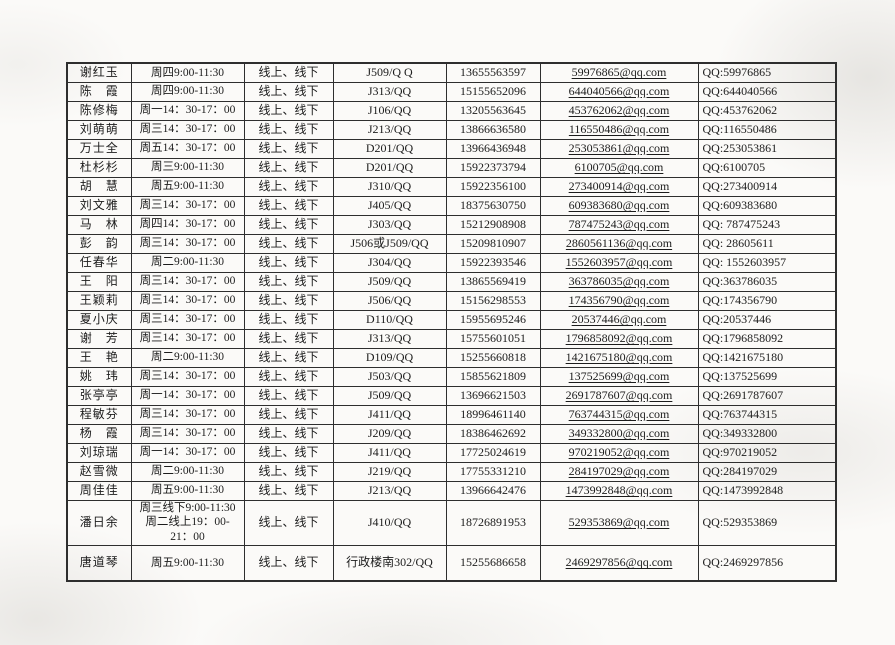 This screenshot has width=895, height=645. I want to click on email-link: 609383680@qq.com, so click(619, 205).